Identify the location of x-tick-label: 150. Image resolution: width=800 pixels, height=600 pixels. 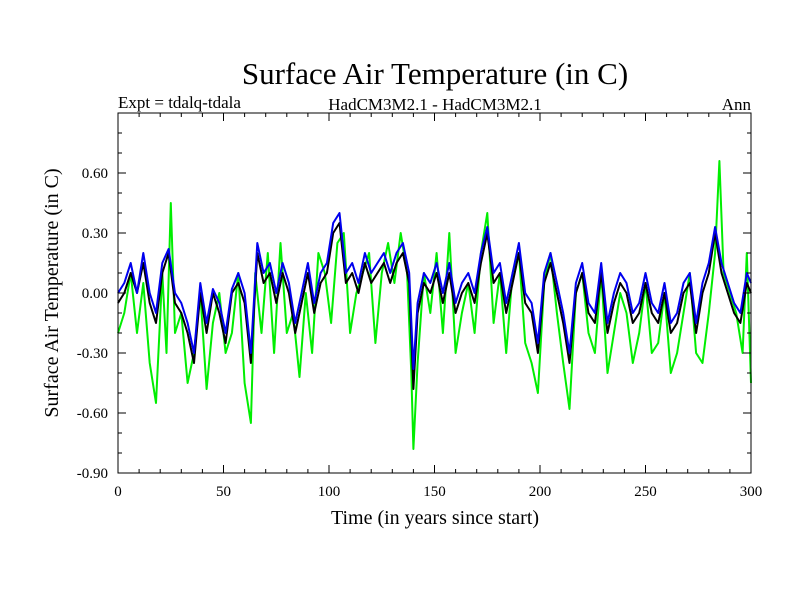
(434, 492).